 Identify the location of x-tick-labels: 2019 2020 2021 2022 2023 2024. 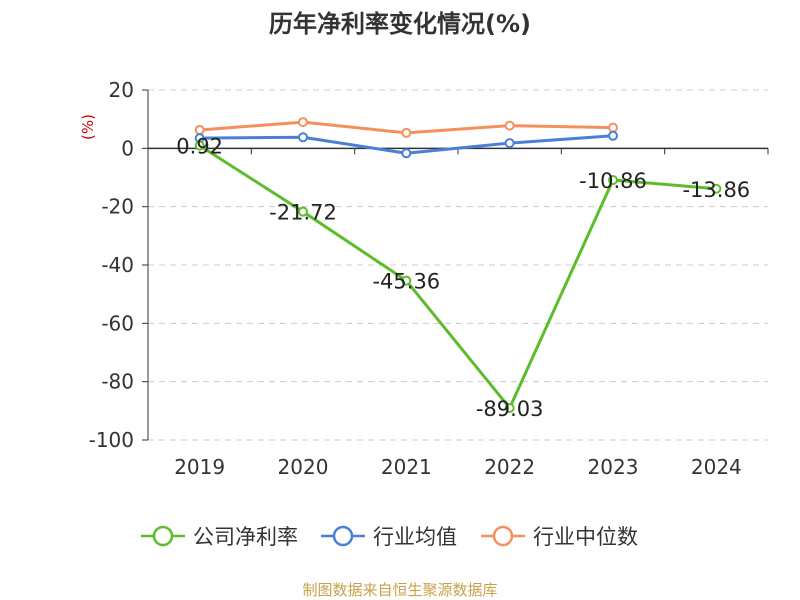
(458, 467).